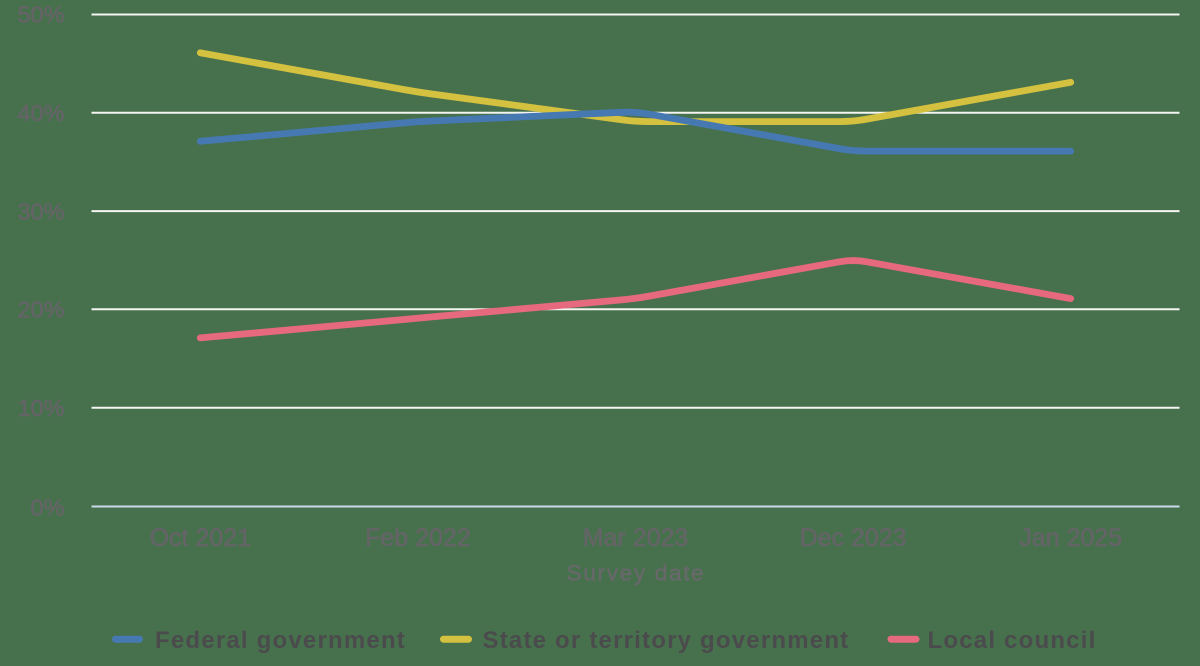  I want to click on svg-text: Feb 2022, so click(418, 538).